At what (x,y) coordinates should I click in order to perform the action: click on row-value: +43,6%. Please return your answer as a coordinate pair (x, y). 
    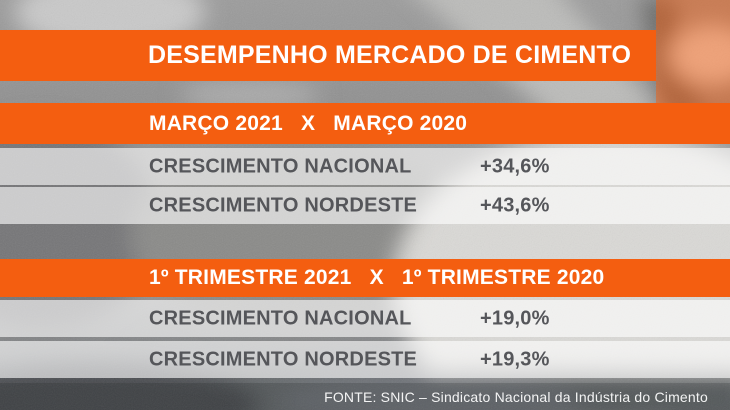
    Looking at the image, I should click on (515, 205).